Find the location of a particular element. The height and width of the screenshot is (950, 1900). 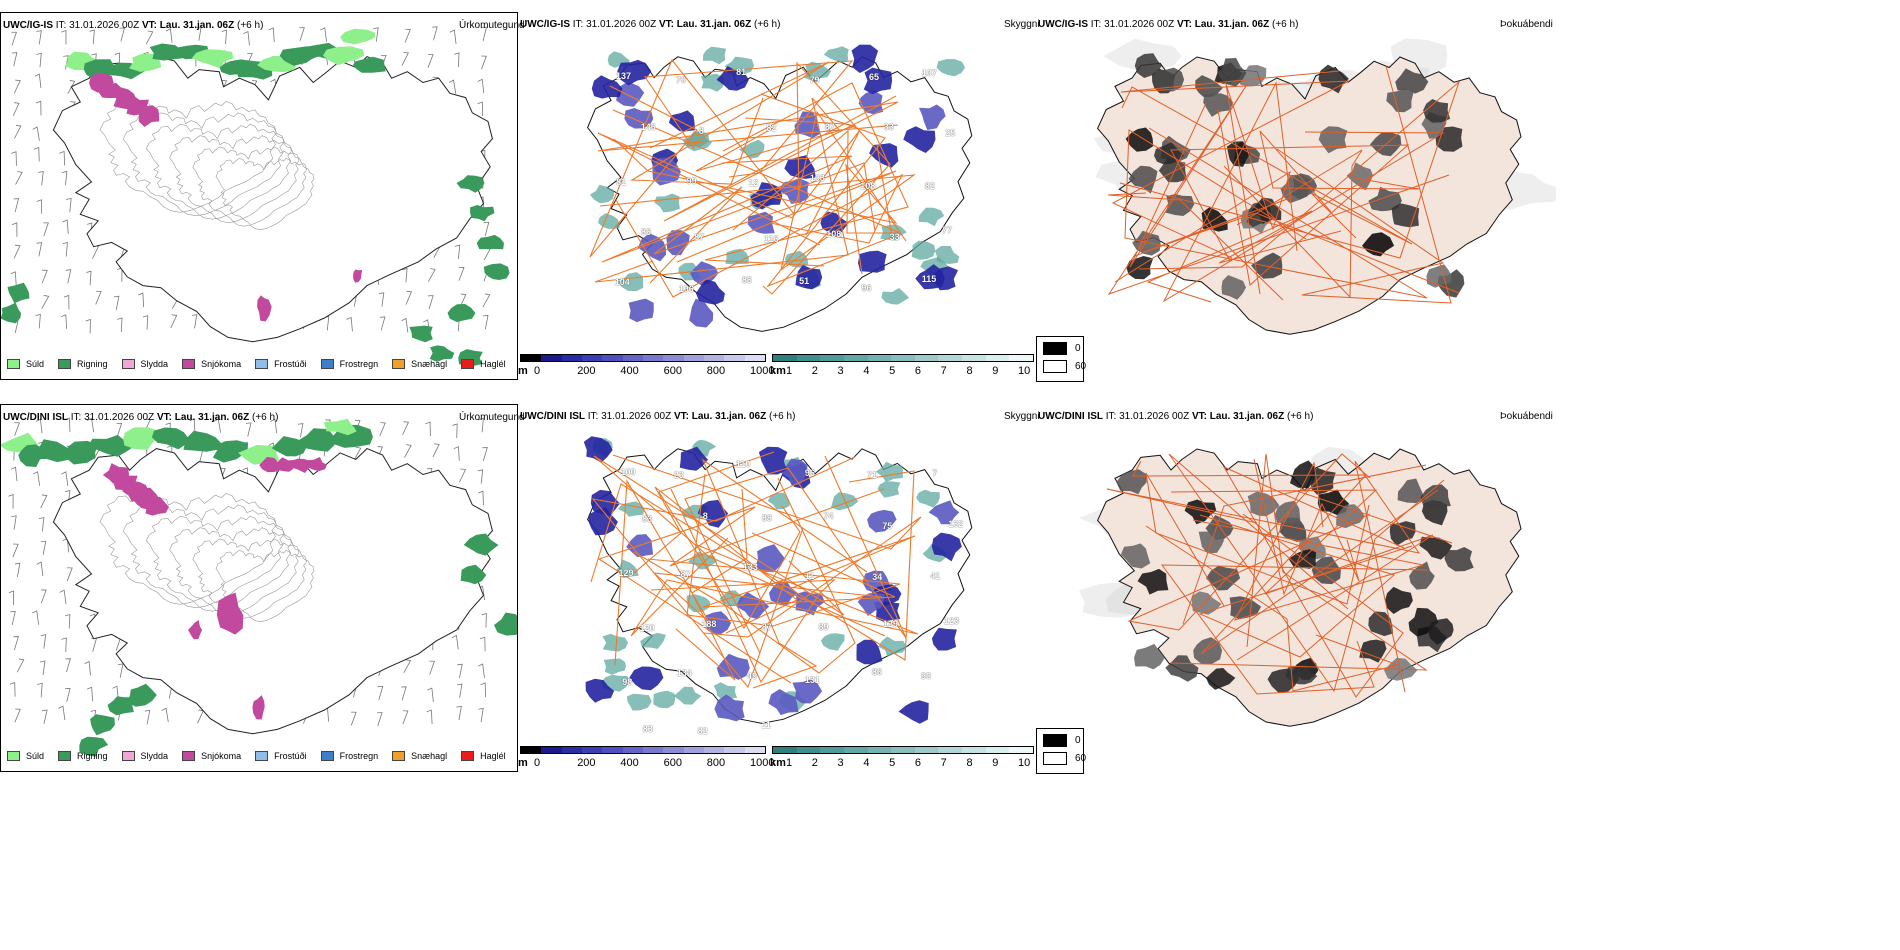

legend-label: Súld is located at coordinates (35, 364).